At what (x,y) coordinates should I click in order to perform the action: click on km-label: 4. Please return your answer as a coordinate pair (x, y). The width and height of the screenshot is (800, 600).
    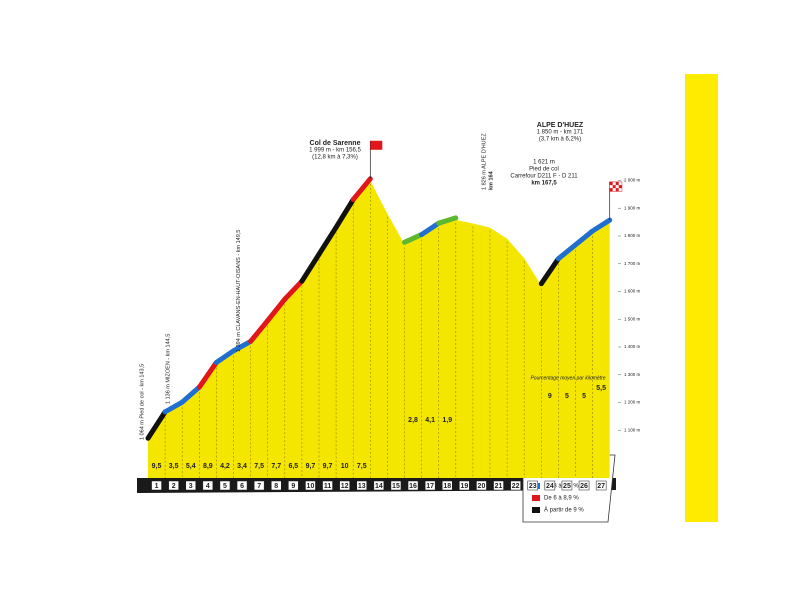
    Looking at the image, I should click on (208, 486).